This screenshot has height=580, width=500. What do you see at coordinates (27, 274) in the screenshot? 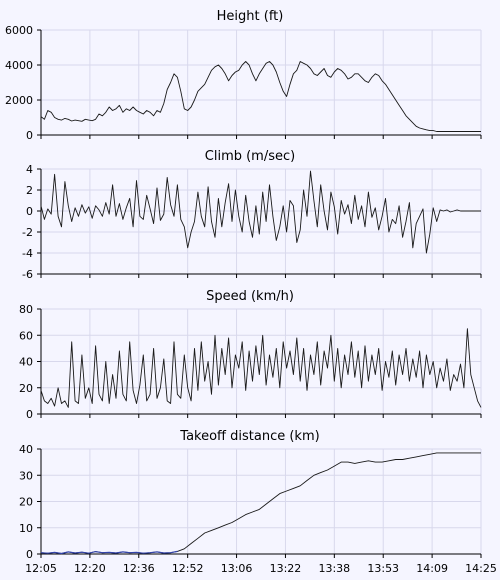
I see `y-tick-label: -6` at bounding box center [27, 274].